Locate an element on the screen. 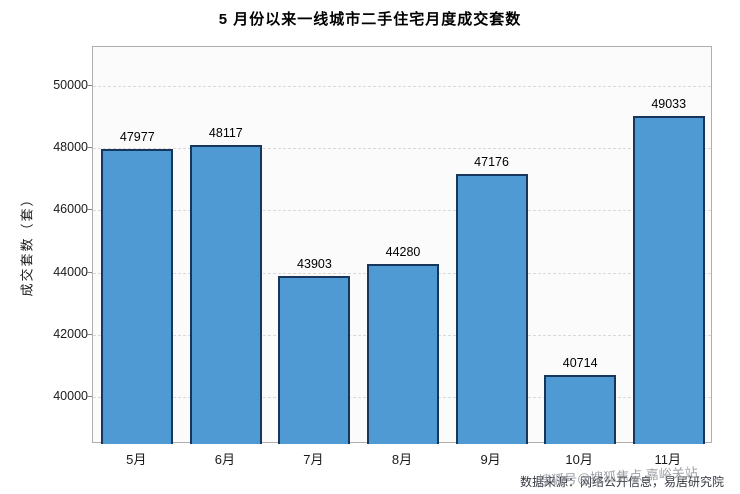  data-source-text: 数据来源：网络公开信息，易居研究院 is located at coordinates (621, 482).